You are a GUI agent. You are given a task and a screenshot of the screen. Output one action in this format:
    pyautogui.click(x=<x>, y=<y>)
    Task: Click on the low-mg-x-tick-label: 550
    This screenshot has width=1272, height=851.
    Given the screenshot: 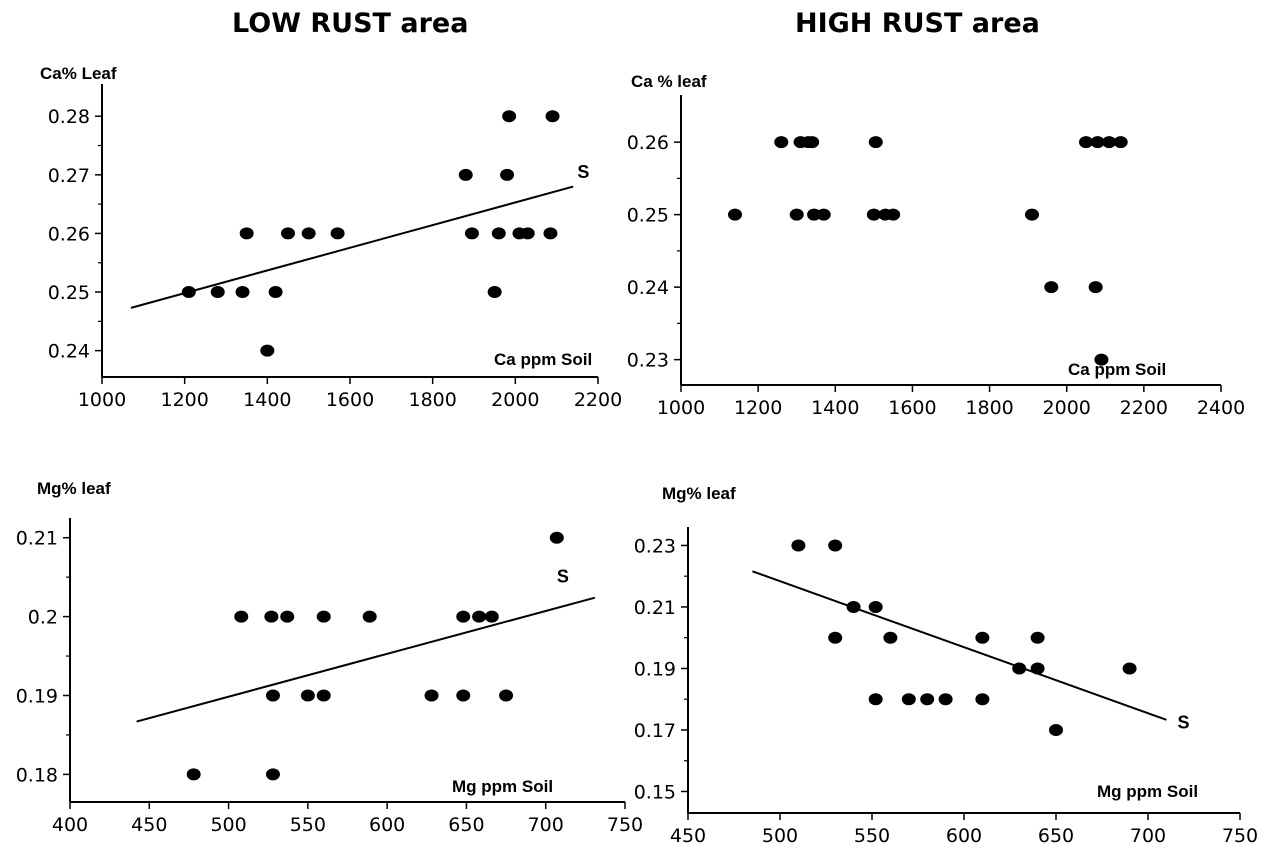 What is the action you would take?
    pyautogui.click(x=308, y=825)
    